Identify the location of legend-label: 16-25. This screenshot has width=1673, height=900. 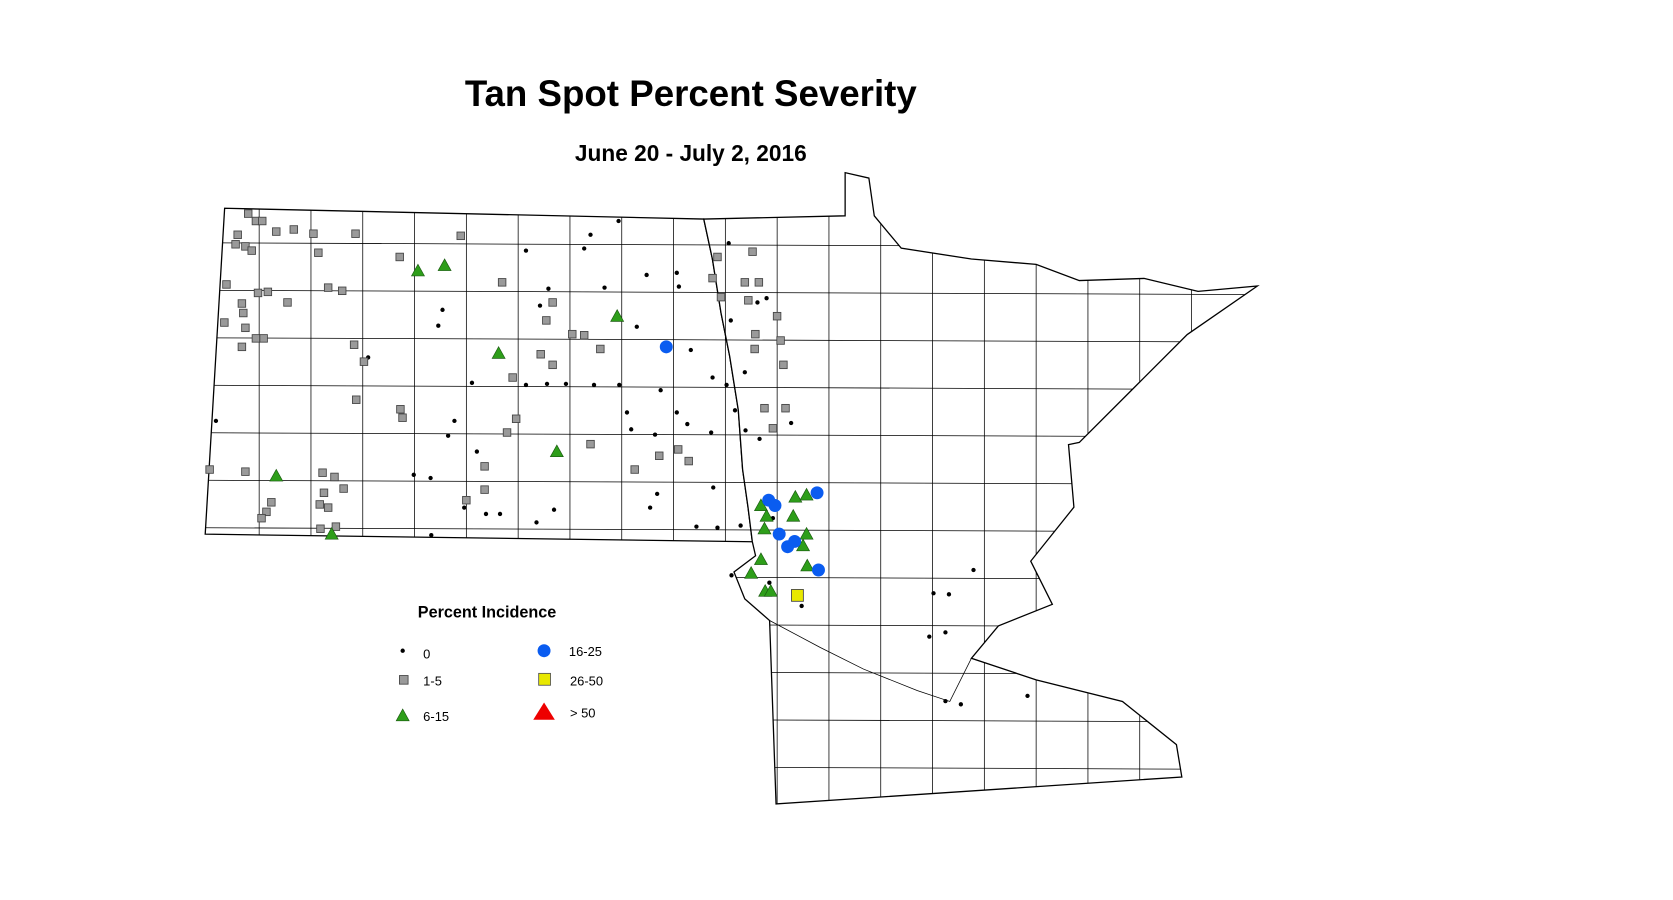
(585, 651).